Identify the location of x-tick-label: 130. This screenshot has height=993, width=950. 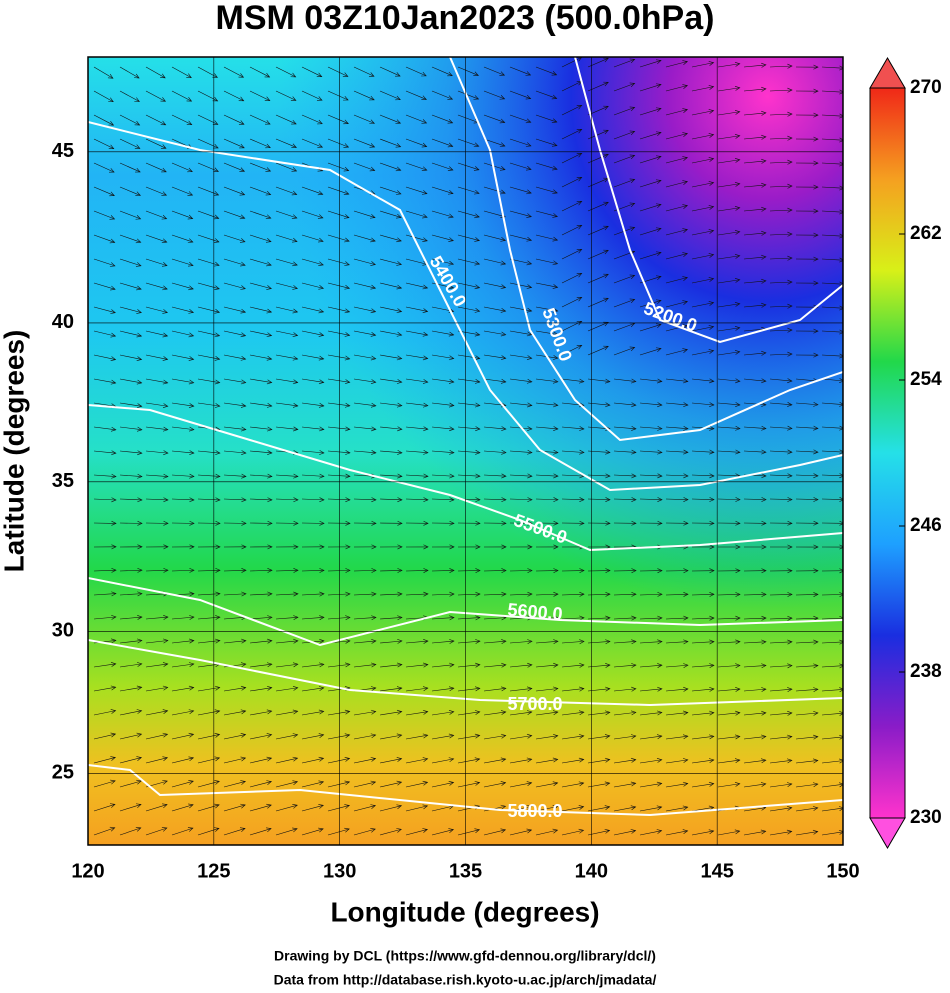
(339, 871).